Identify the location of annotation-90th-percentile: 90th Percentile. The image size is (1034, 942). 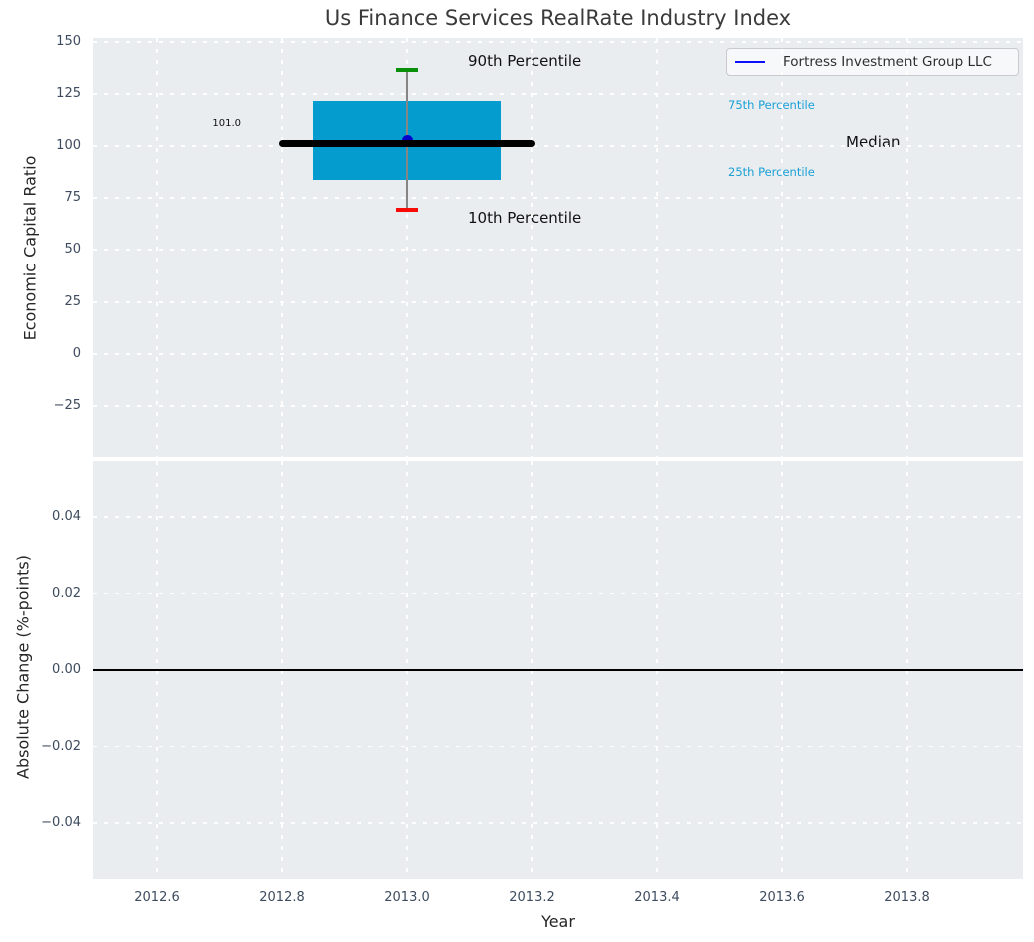
(525, 61).